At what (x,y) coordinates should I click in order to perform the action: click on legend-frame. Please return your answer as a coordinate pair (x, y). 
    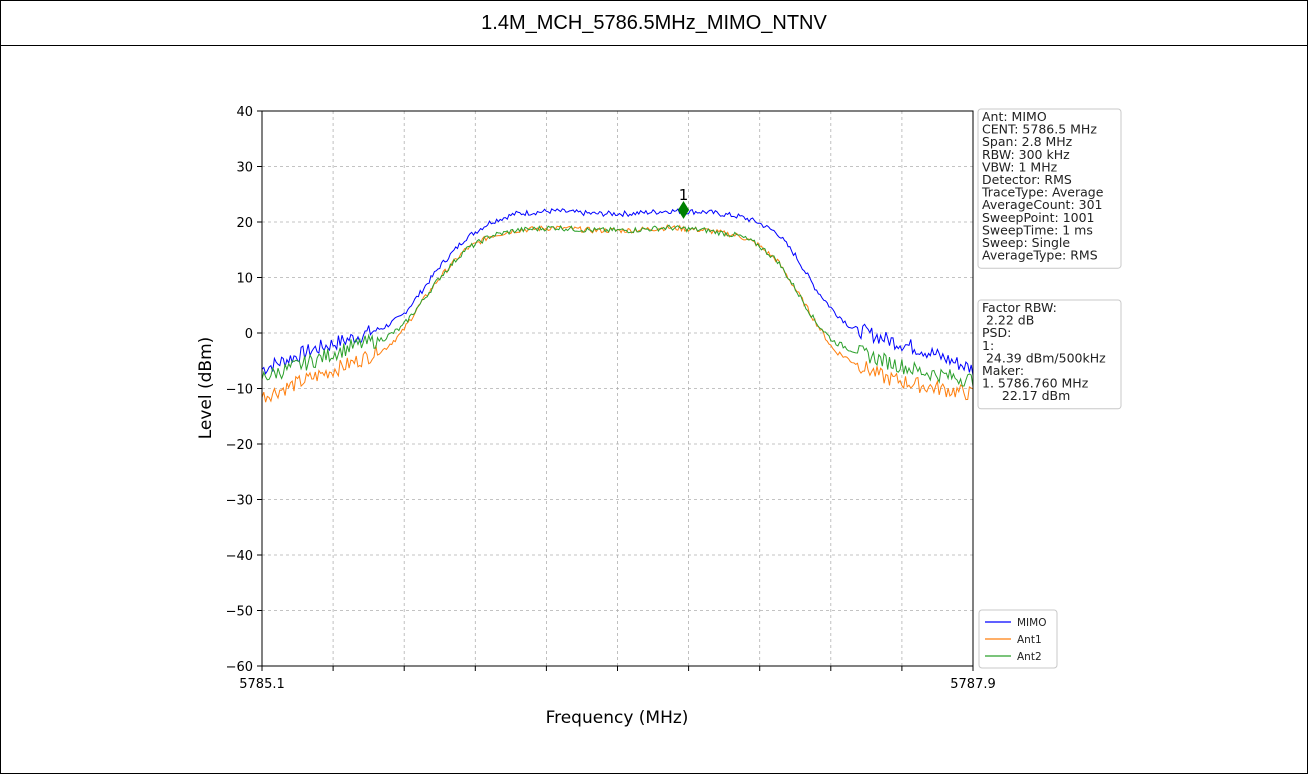
    Looking at the image, I should click on (1018, 639).